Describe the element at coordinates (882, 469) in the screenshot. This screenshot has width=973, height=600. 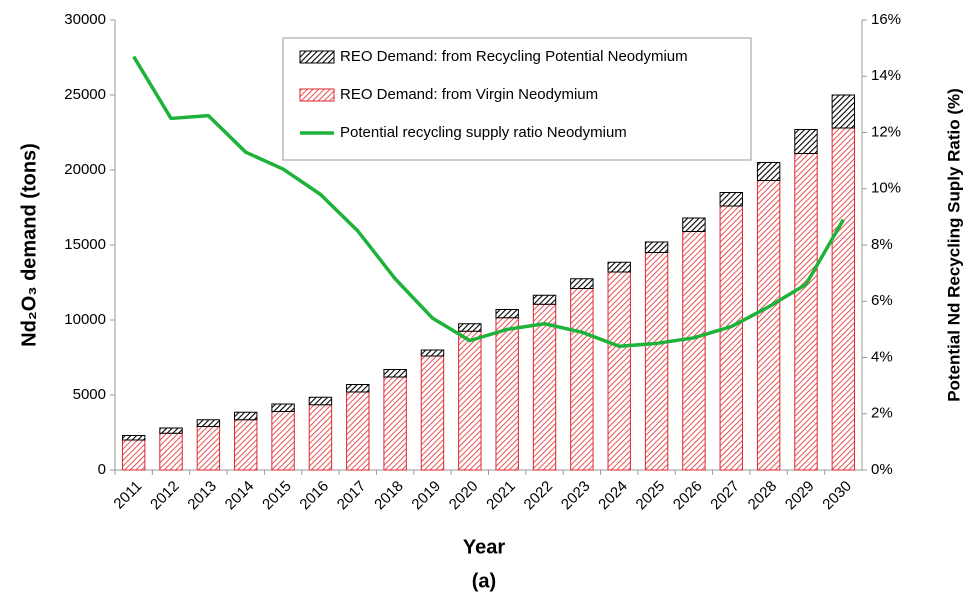
I see `y2-tick-label: 0%` at that location.